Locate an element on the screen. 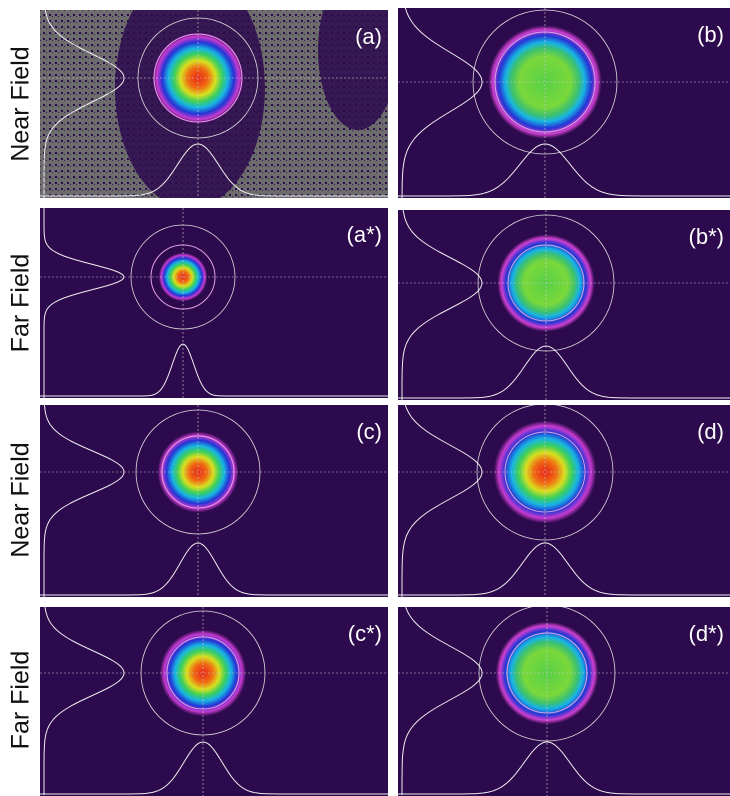 This screenshot has height=796, width=730. beam-panel: (d*) is located at coordinates (564, 701).